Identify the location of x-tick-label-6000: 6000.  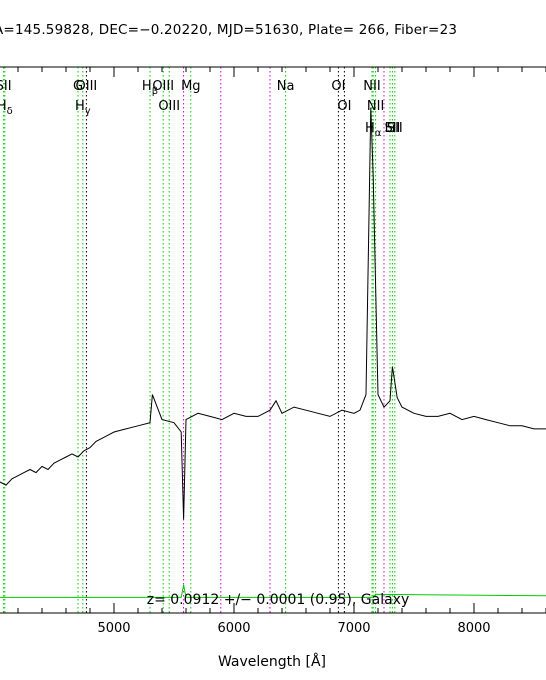
(233, 628).